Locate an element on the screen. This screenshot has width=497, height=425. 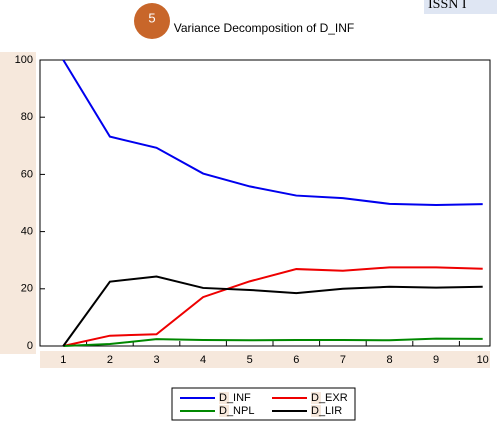
y-tick-label: 80 is located at coordinates (27, 117).